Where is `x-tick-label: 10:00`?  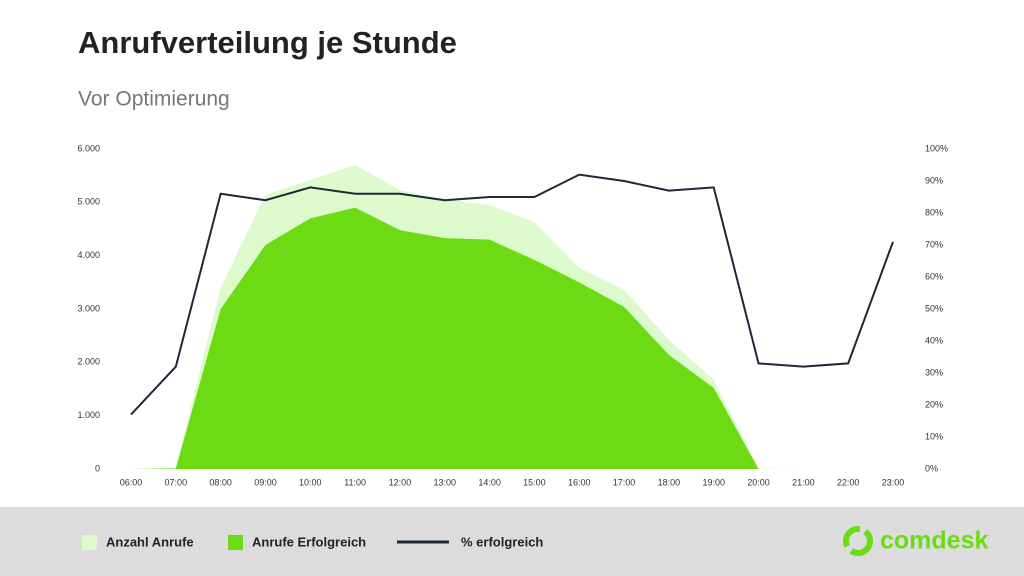
x-tick-label: 10:00 is located at coordinates (310, 482).